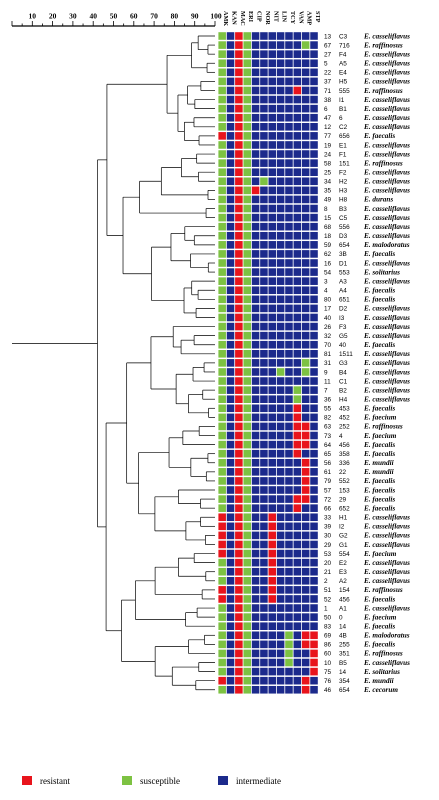 Image resolution: width=439 pixels, height=800 pixels. I want to click on strain-number: 71, so click(328, 91).